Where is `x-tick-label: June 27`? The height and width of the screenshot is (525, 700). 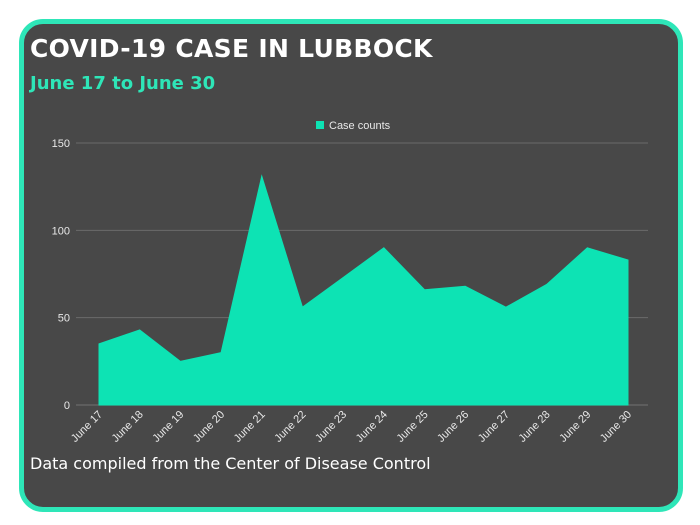
x-tick-label: June 27 is located at coordinates (494, 427).